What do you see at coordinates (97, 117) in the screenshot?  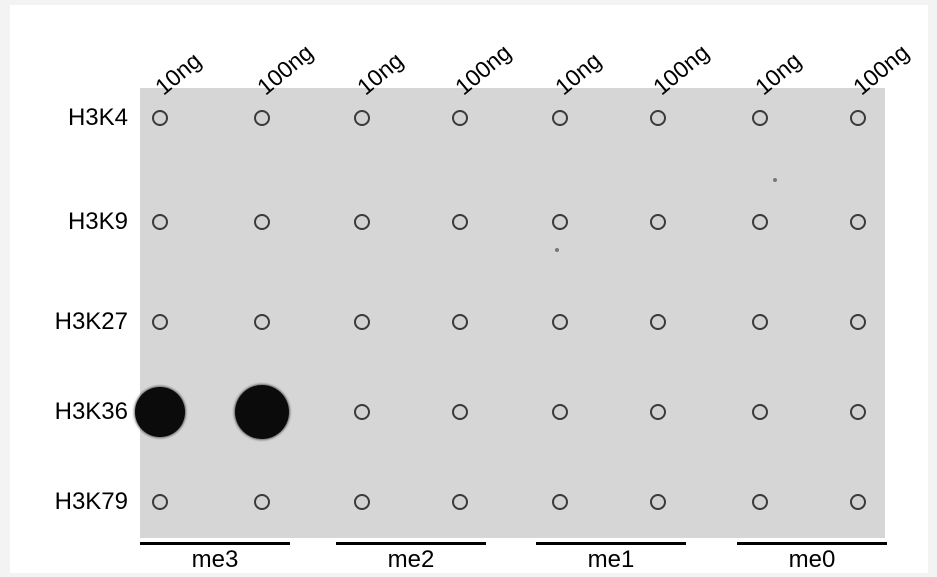 I see `row-label: H3K4` at bounding box center [97, 117].